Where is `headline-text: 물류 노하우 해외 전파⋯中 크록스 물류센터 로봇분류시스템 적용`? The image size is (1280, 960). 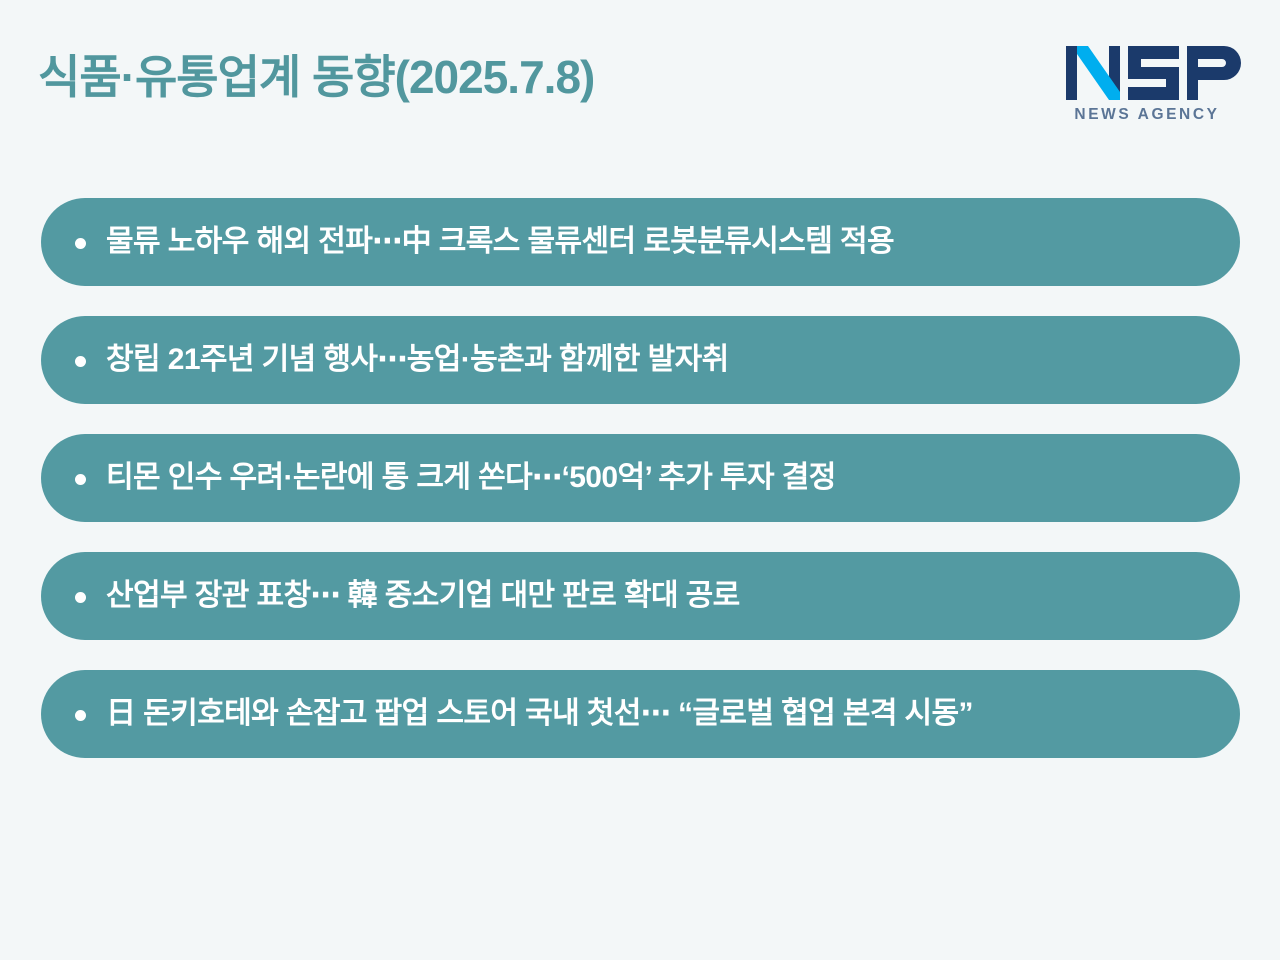
headline-text: 물류 노하우 해외 전파⋯中 크록스 물류센터 로봇분류시스템 적용 is located at coordinates (500, 241).